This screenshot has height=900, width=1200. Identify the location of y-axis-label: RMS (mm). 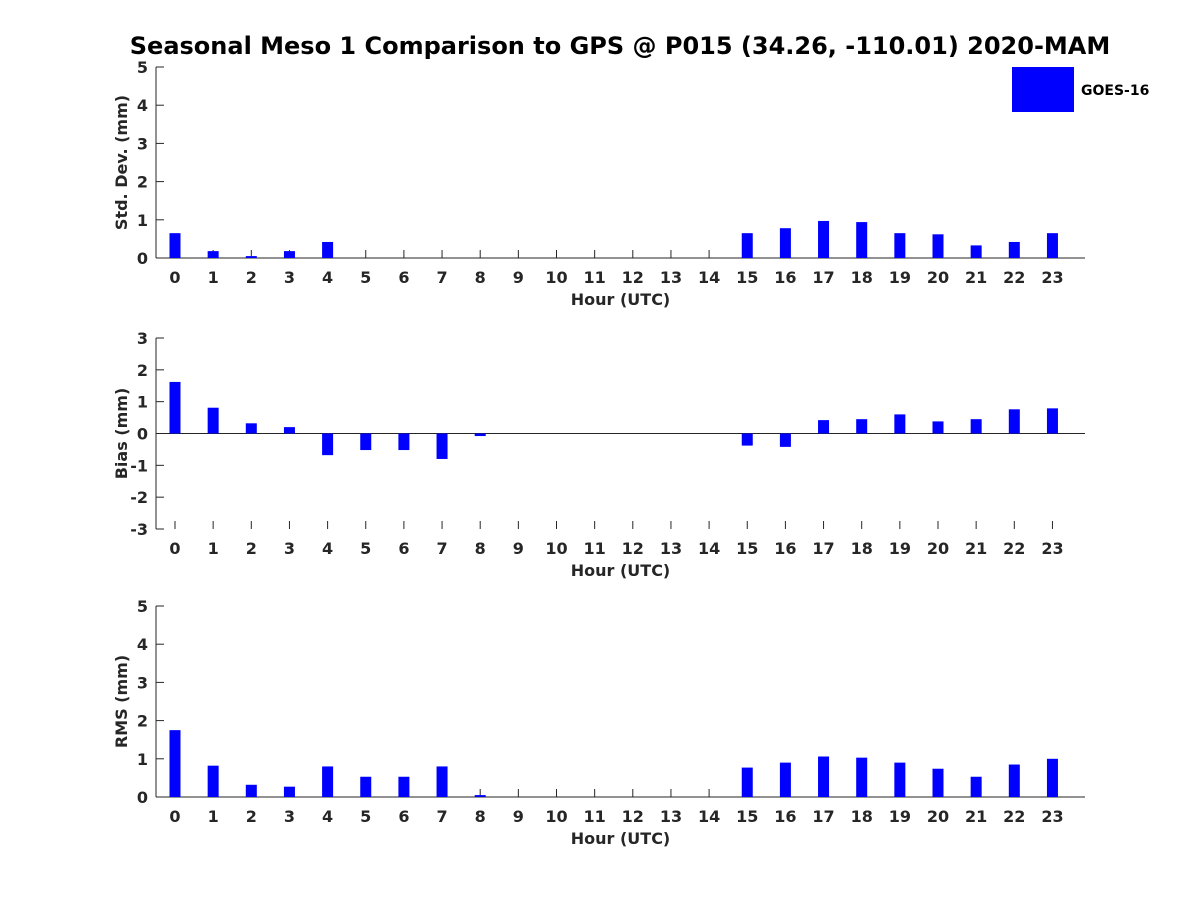
(121, 701).